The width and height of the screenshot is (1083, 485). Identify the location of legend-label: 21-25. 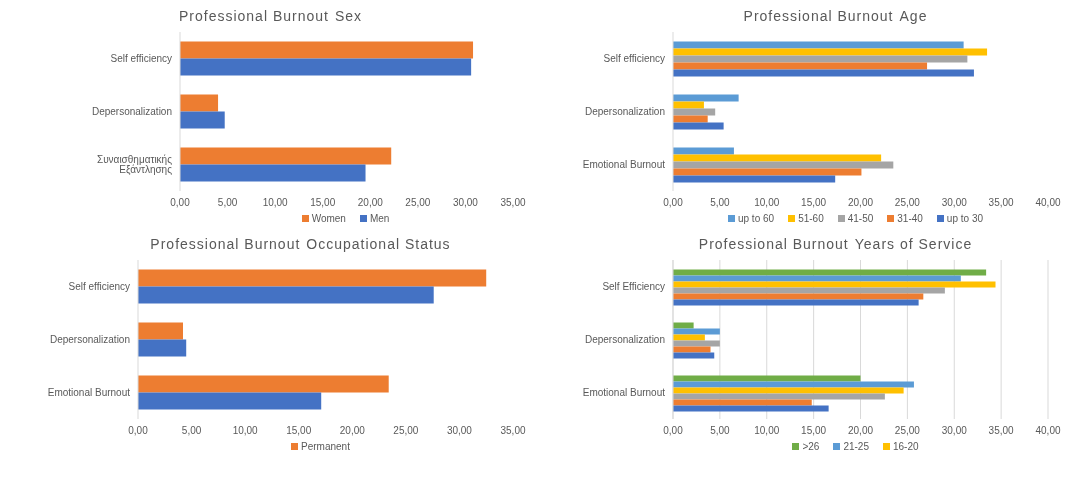
(855, 446).